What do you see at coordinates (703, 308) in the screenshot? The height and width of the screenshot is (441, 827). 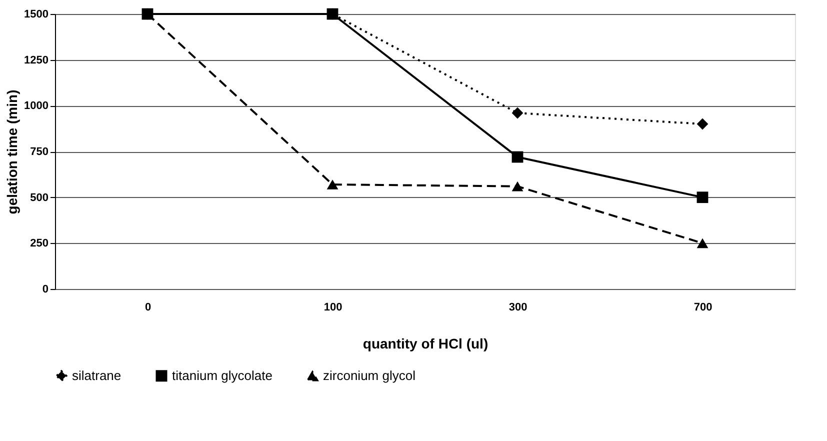 I see `x-tick-label: 700` at bounding box center [703, 308].